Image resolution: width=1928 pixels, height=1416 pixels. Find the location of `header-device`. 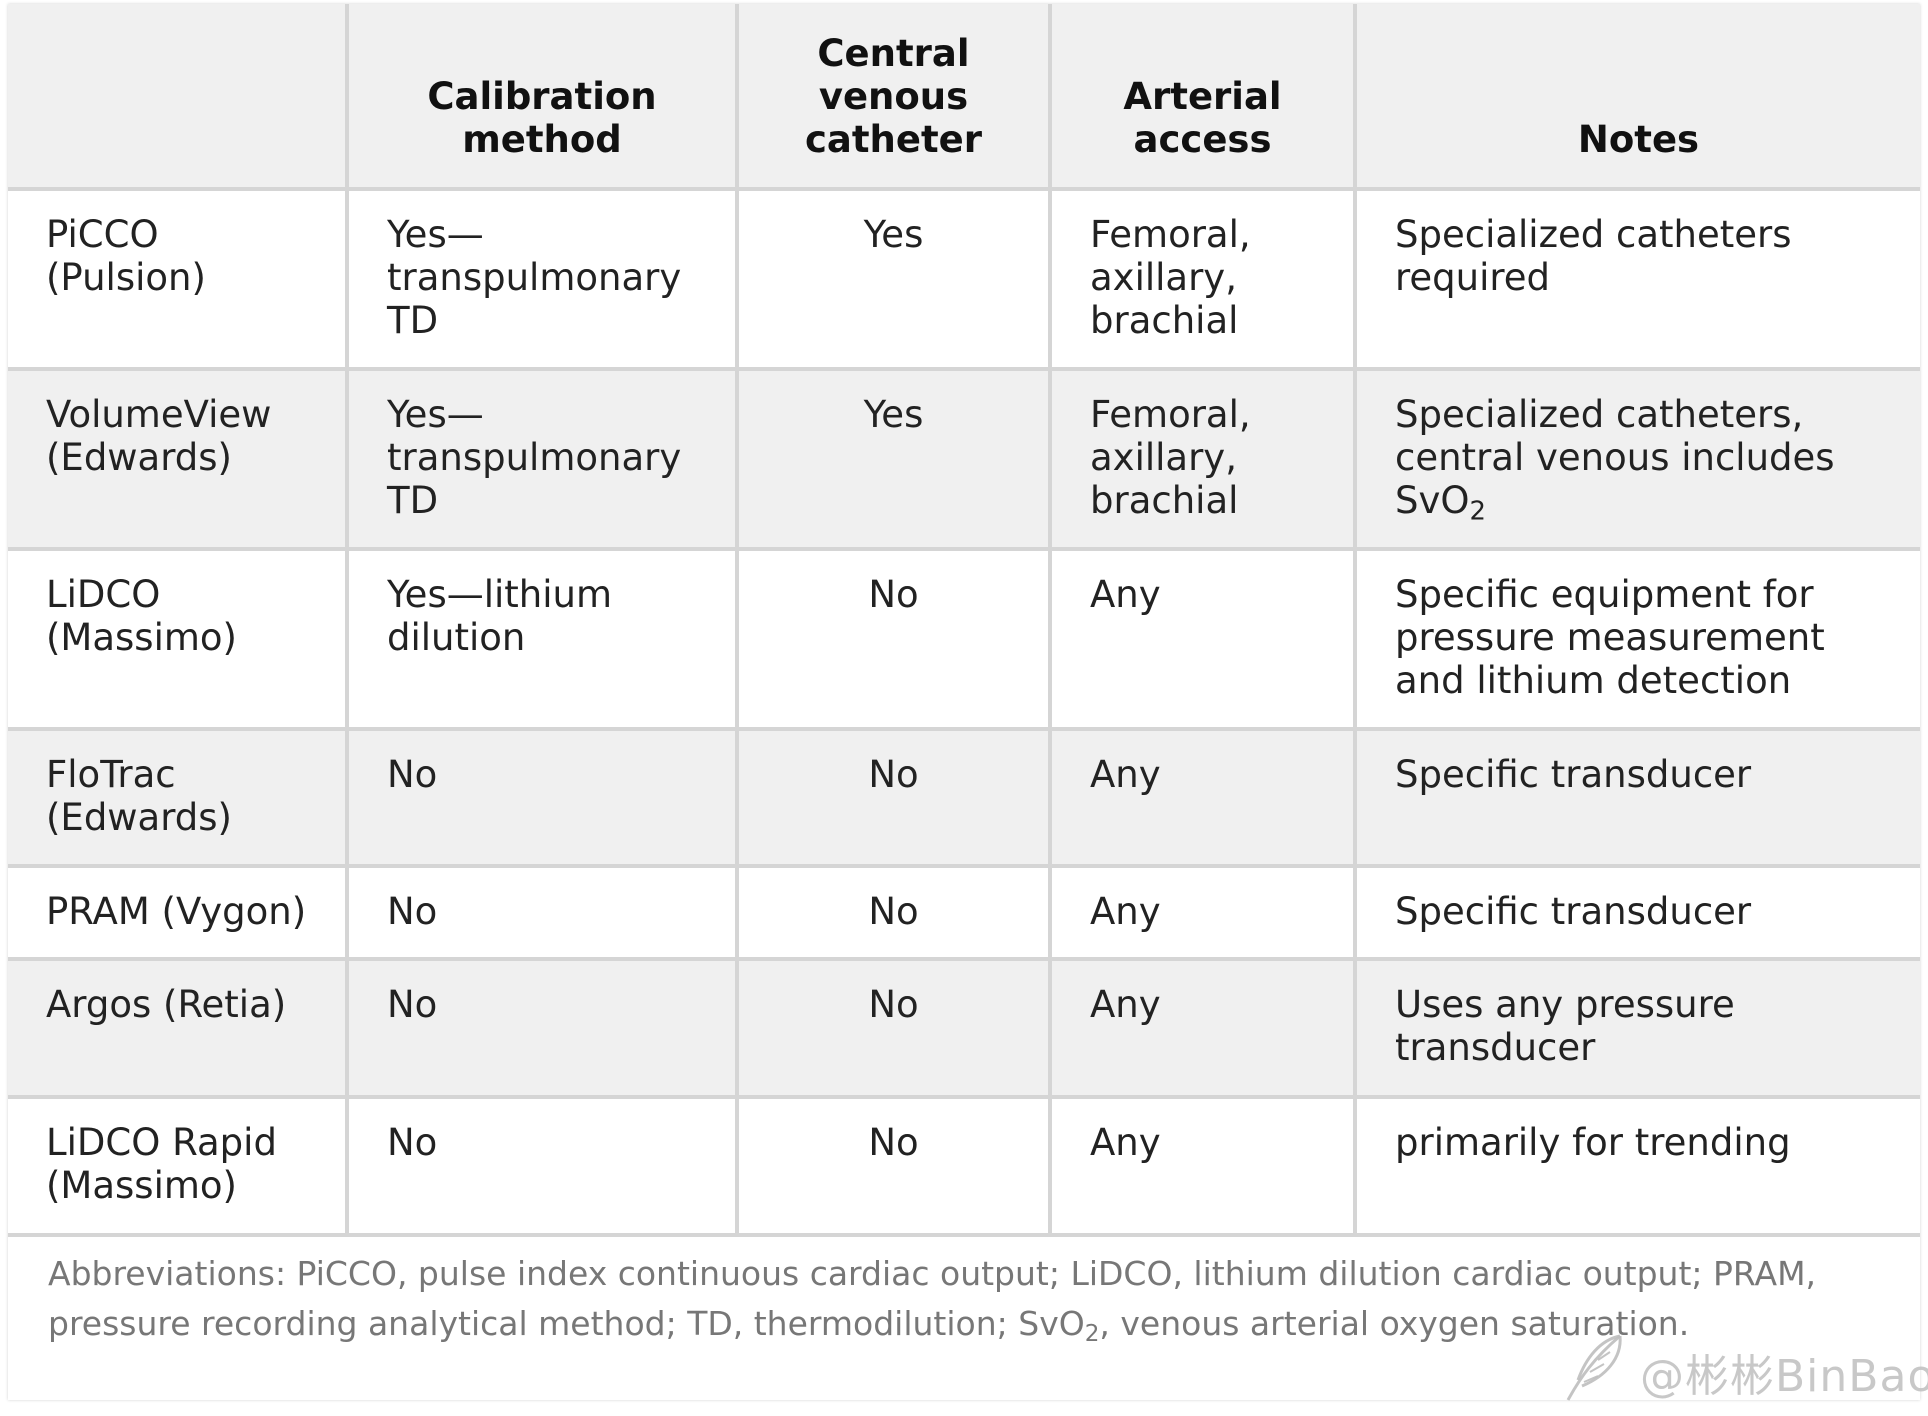

header-device is located at coordinates (178, 97).